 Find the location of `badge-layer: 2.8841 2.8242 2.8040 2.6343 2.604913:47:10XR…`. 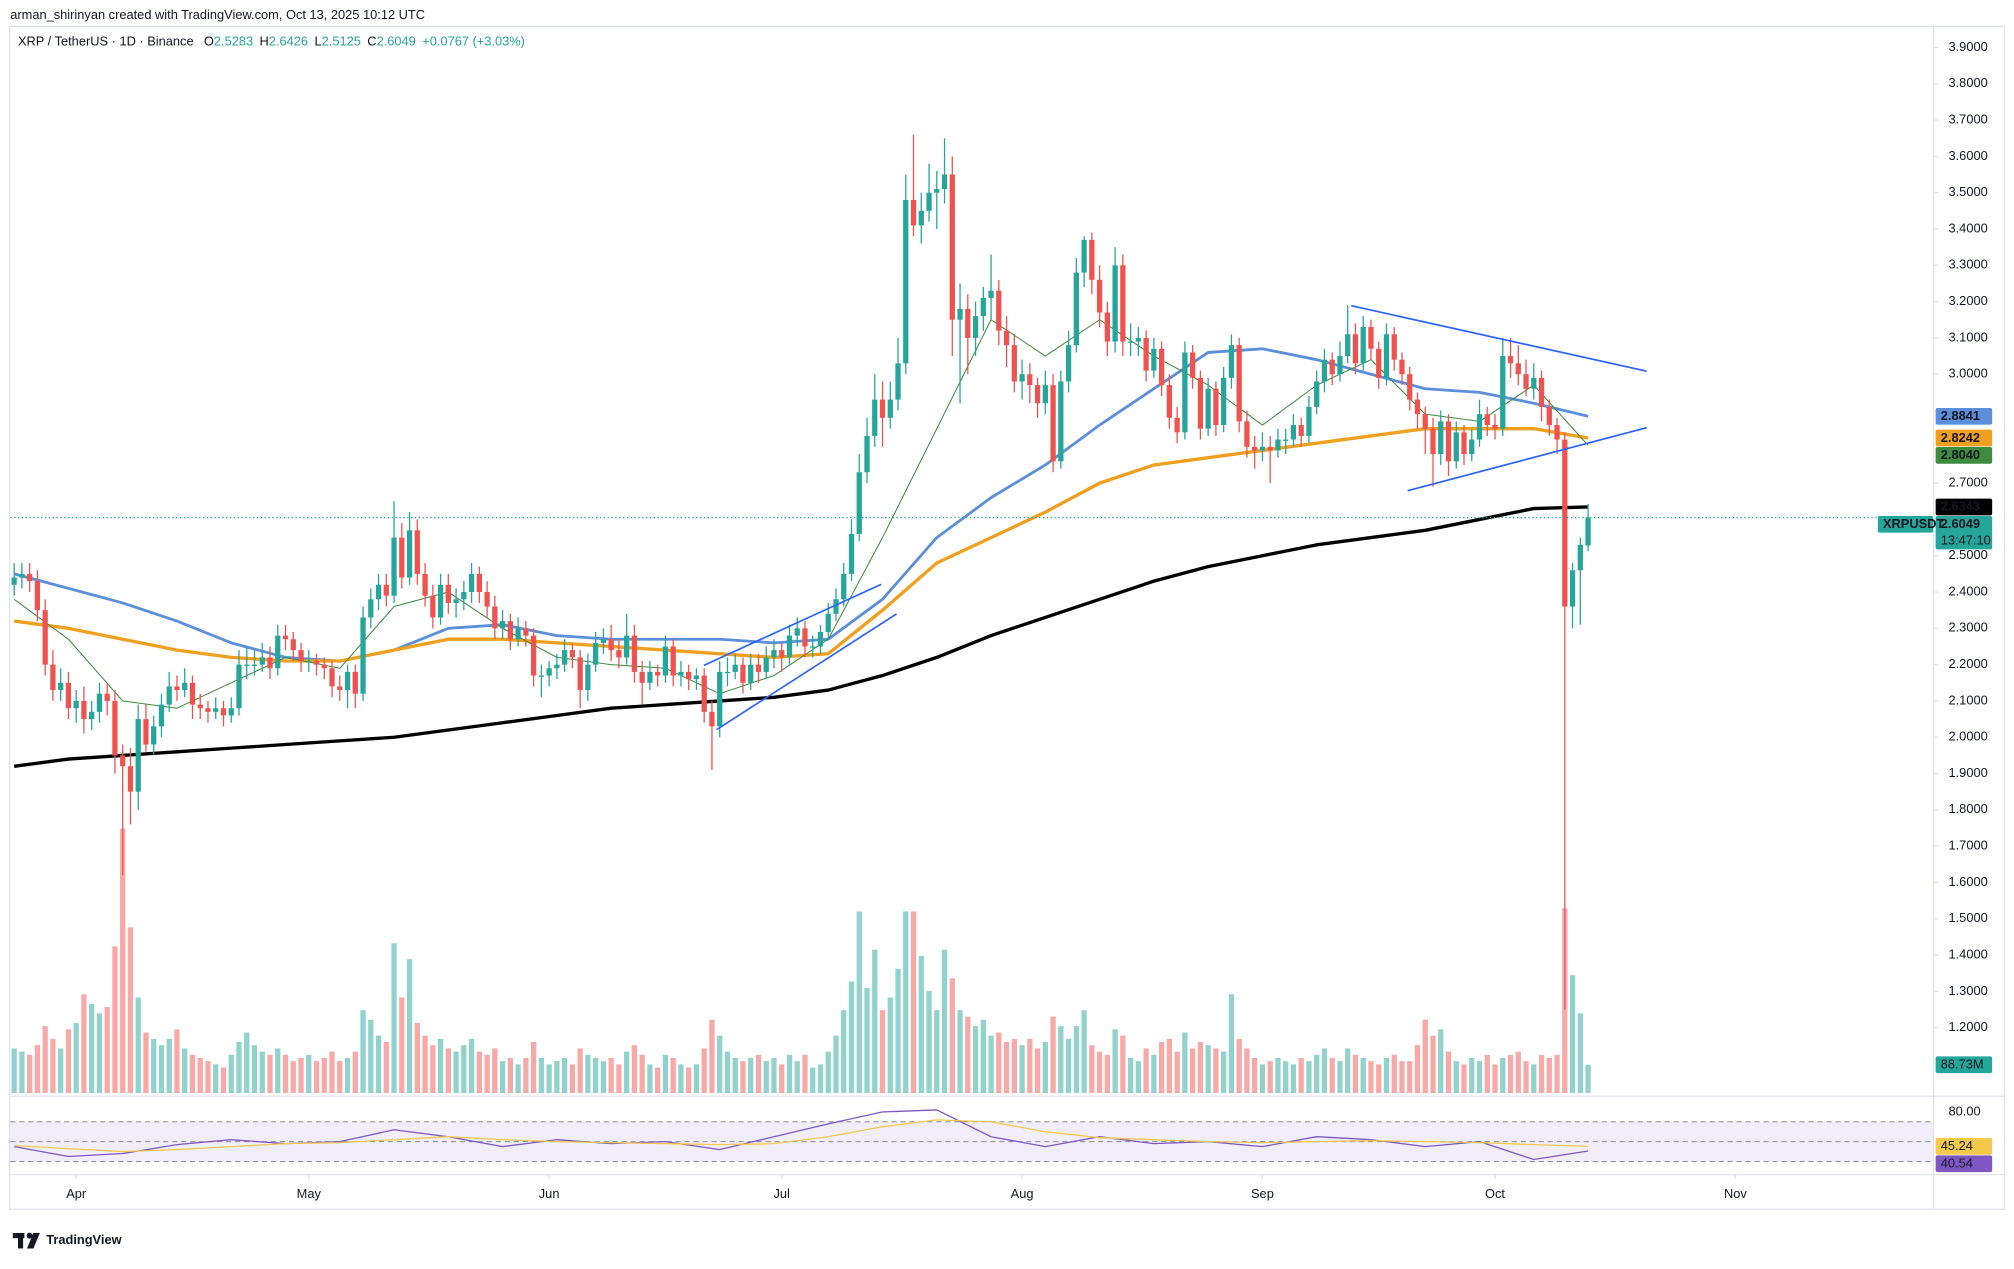

badge-layer: 2.8841 2.8242 2.8040 2.6343 2.604913:47:10XR… is located at coordinates (1935, 740).